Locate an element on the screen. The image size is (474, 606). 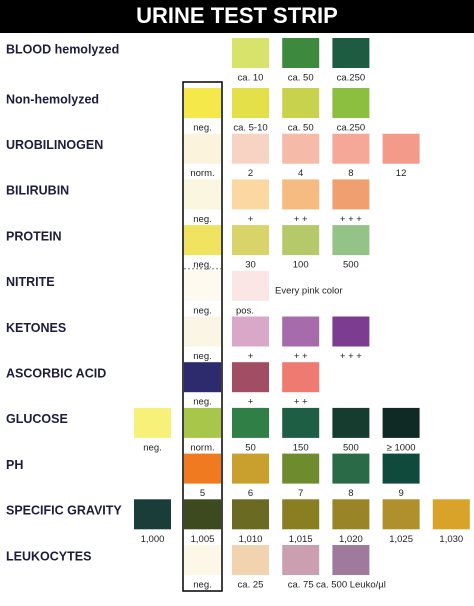
swatch-caption: ≥ 1000 is located at coordinates (401, 447).